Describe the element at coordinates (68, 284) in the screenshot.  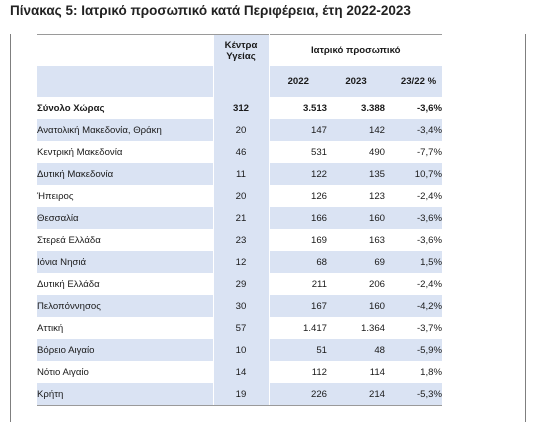
I see `region-cell: Δυτική Ελλάδα` at that location.